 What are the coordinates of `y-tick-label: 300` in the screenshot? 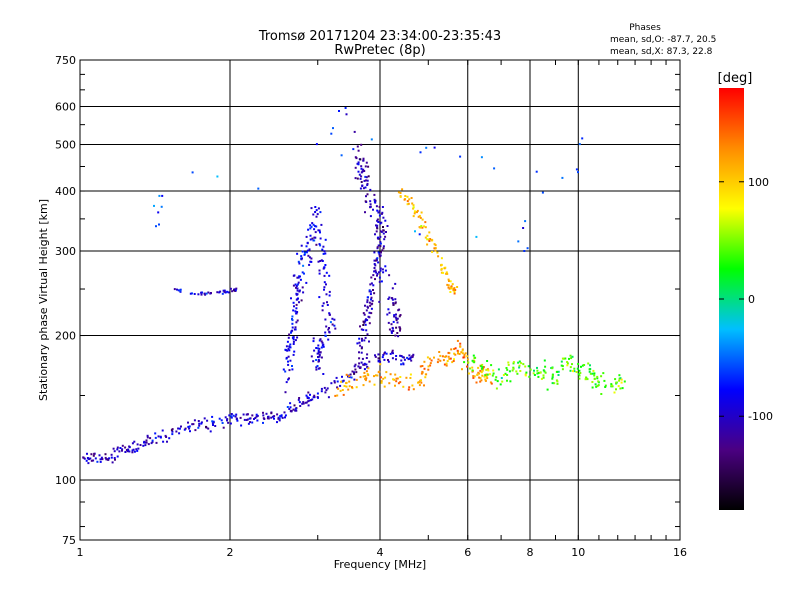 It's located at (65, 251).